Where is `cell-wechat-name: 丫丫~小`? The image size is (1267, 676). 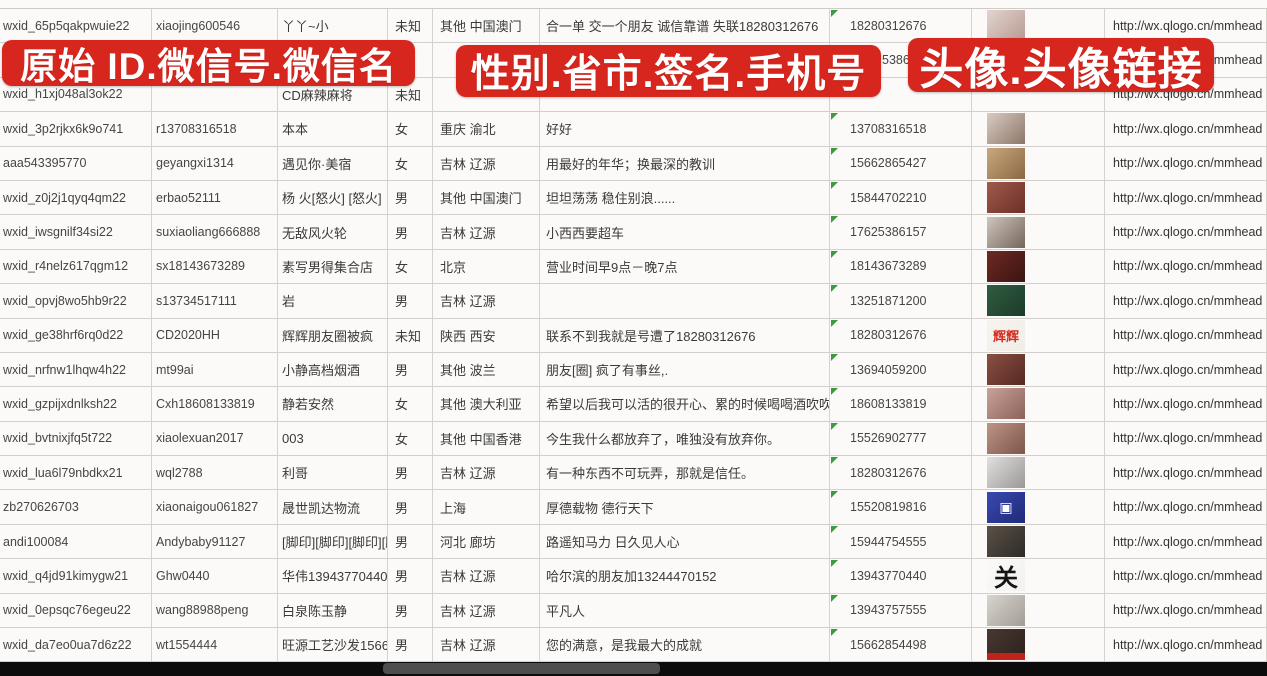 cell-wechat-name: 丫丫~小 is located at coordinates (333, 26).